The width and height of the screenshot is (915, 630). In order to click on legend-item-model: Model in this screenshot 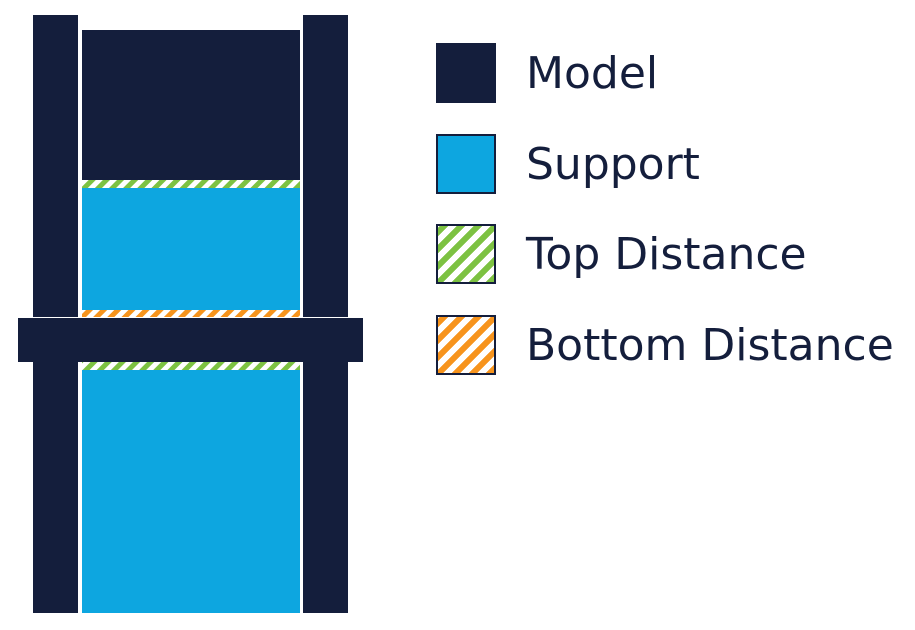, I will do `click(666, 75)`.